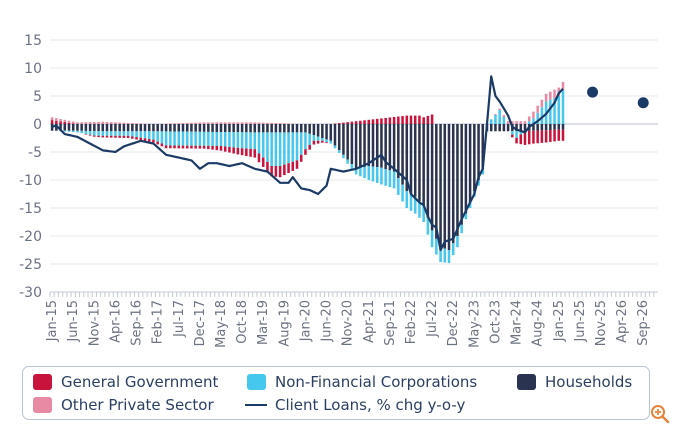 Image resolution: width=680 pixels, height=432 pixels. Describe the element at coordinates (125, 382) in the screenshot. I see `legend-item-general-government: General Government` at that location.